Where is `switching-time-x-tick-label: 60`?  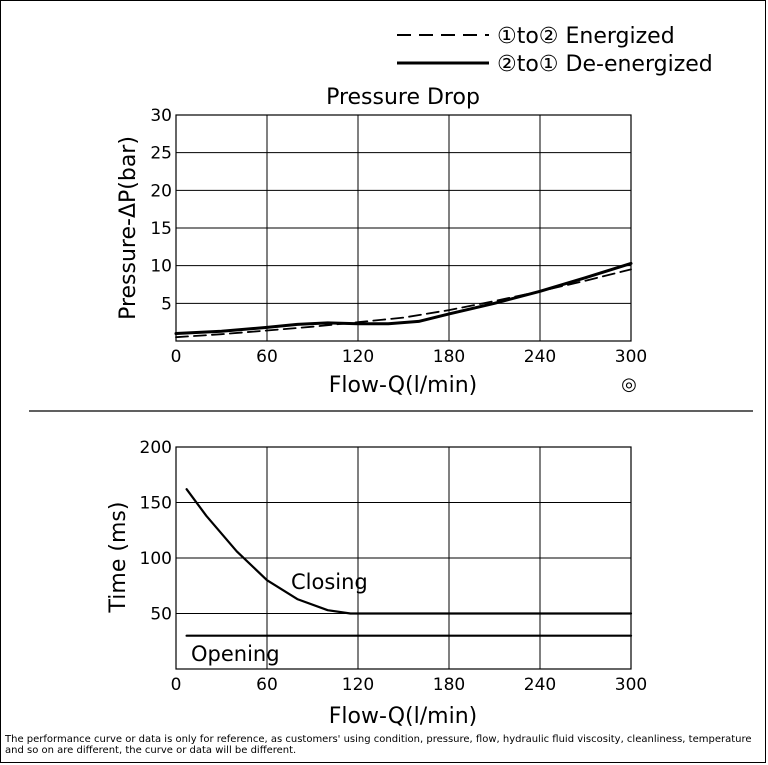 switching-time-x-tick-label: 60 is located at coordinates (267, 685).